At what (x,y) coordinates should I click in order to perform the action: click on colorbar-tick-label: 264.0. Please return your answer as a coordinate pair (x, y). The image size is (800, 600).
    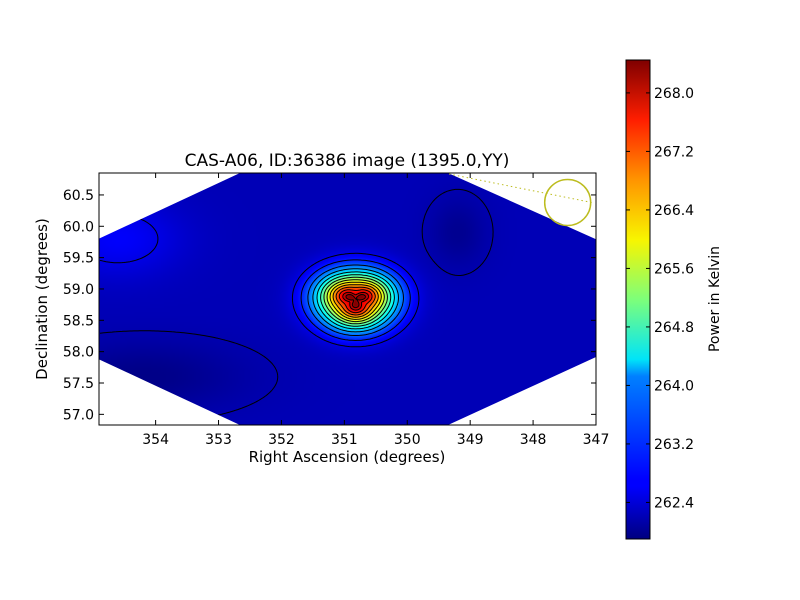
    Looking at the image, I should click on (674, 386).